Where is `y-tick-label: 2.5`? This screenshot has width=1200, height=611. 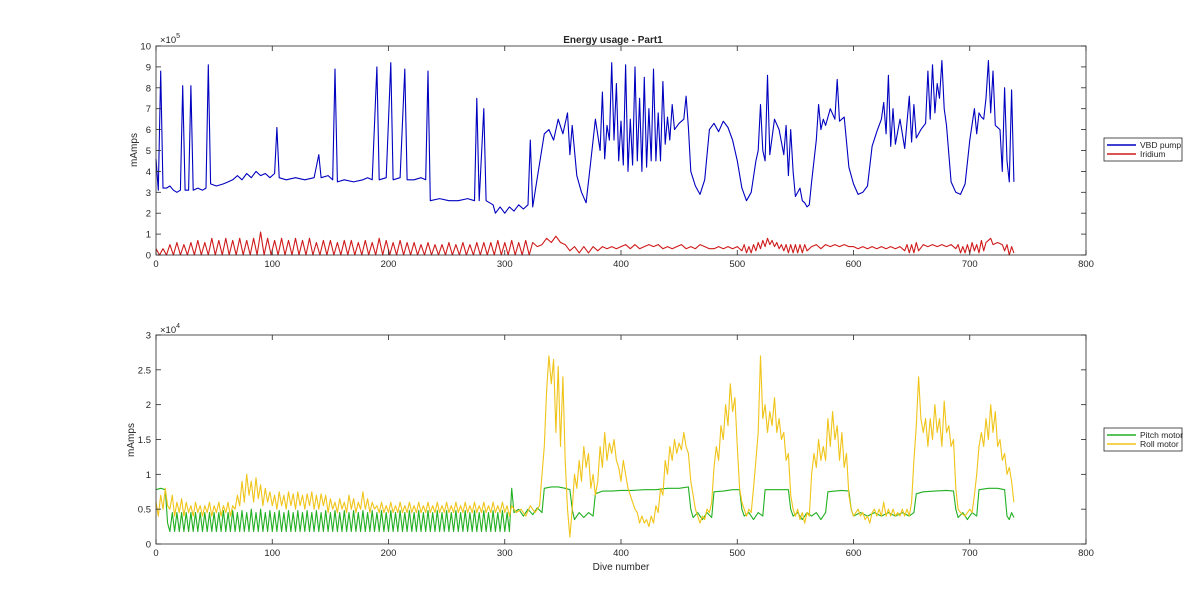
y-tick-label: 2.5 is located at coordinates (144, 370).